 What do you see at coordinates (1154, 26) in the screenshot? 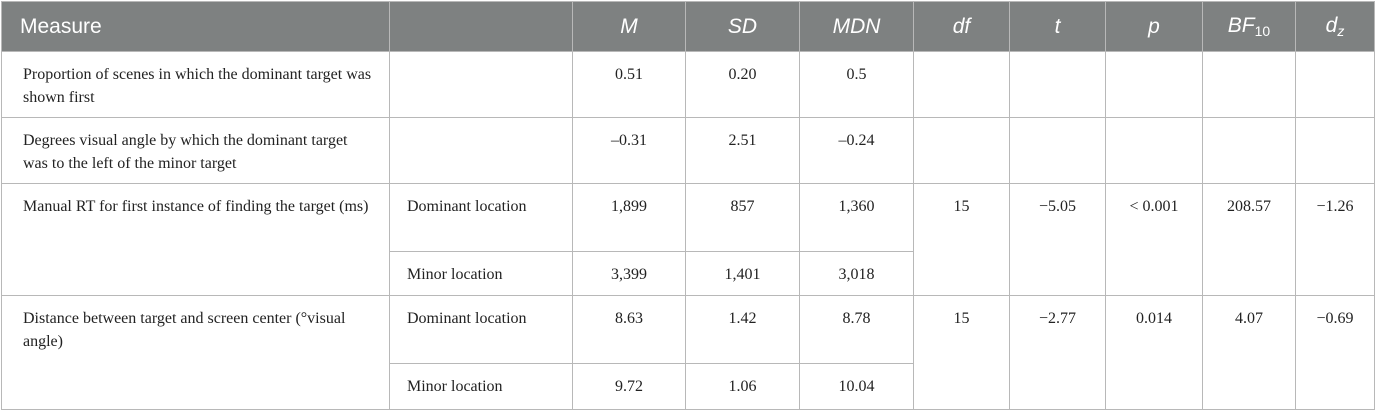
I see `header-p: p` at bounding box center [1154, 26].